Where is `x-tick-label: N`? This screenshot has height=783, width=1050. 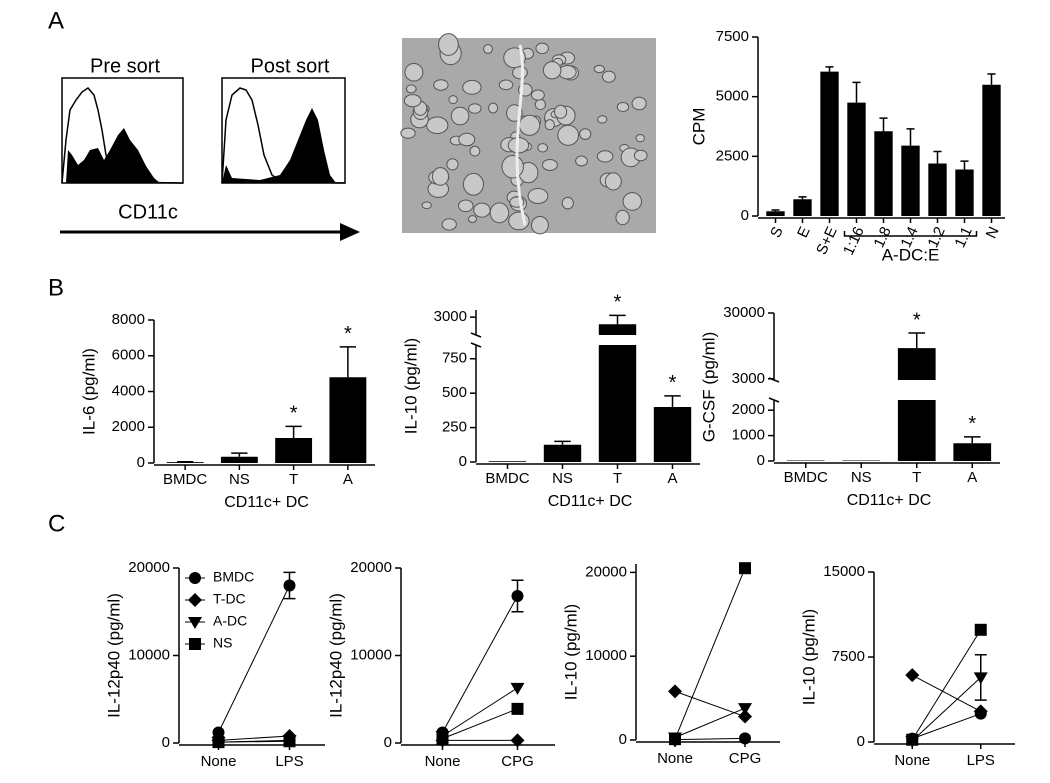
x-tick-label: N is located at coordinates (993, 232).